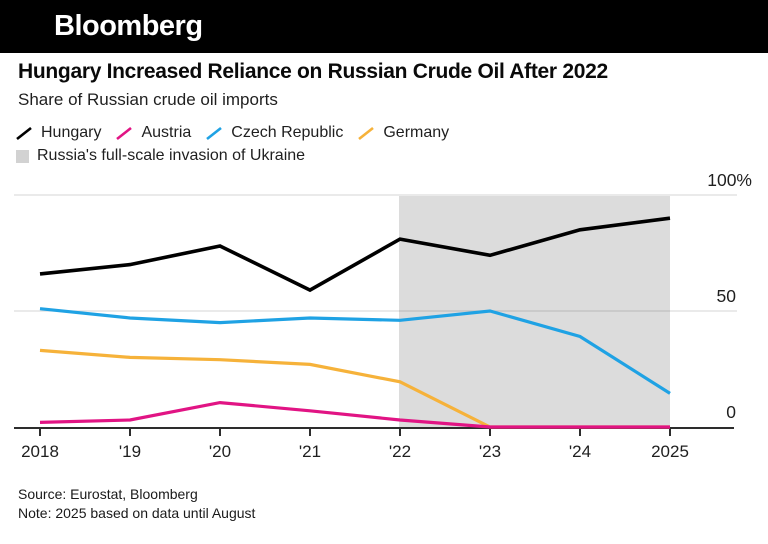 The height and width of the screenshot is (544, 768). I want to click on legend-series-row: Hungary Austria Czech Republic Germany, so click(386, 133).